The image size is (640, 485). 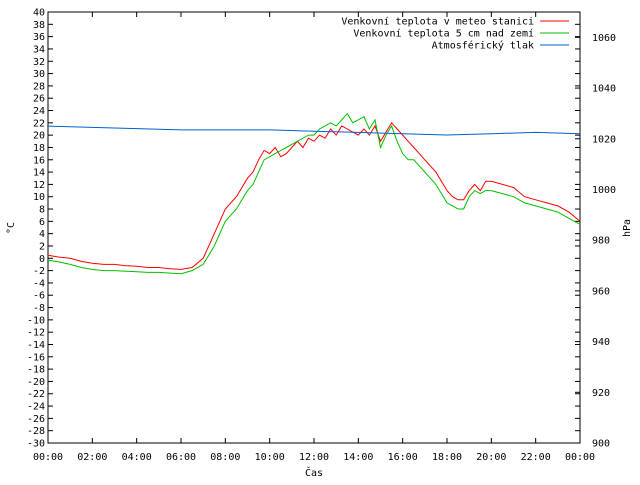 I want to click on x-axis-label: Čas, so click(x=314, y=472).